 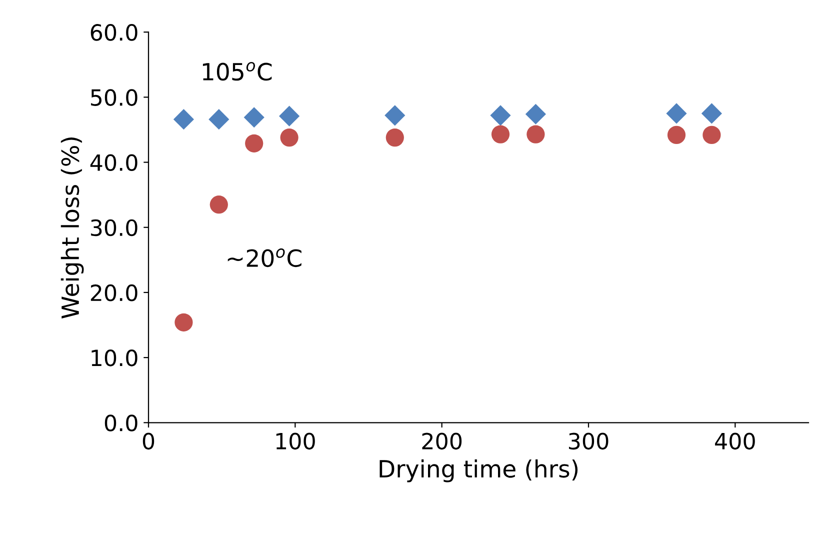 What do you see at coordinates (114, 97) in the screenshot?
I see `y-tick-label: 50.0` at bounding box center [114, 97].